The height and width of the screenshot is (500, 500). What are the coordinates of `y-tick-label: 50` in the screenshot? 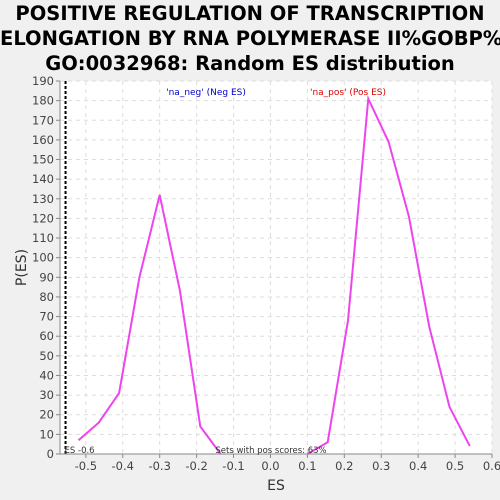 It's located at (46, 356).